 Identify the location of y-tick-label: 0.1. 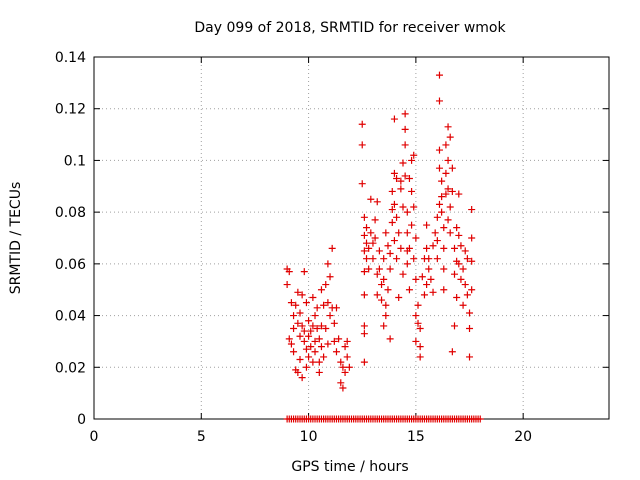
(75, 161).